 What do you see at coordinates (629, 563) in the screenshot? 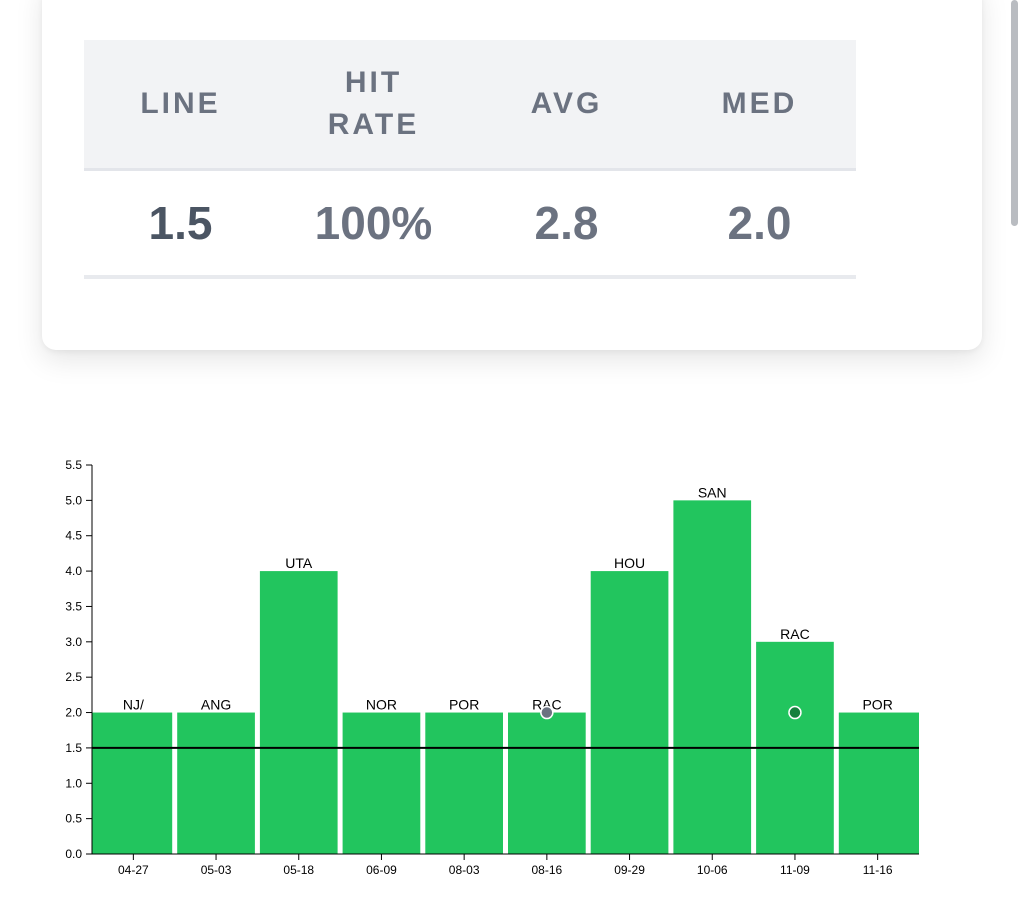
I see `bar-label: HOU` at bounding box center [629, 563].